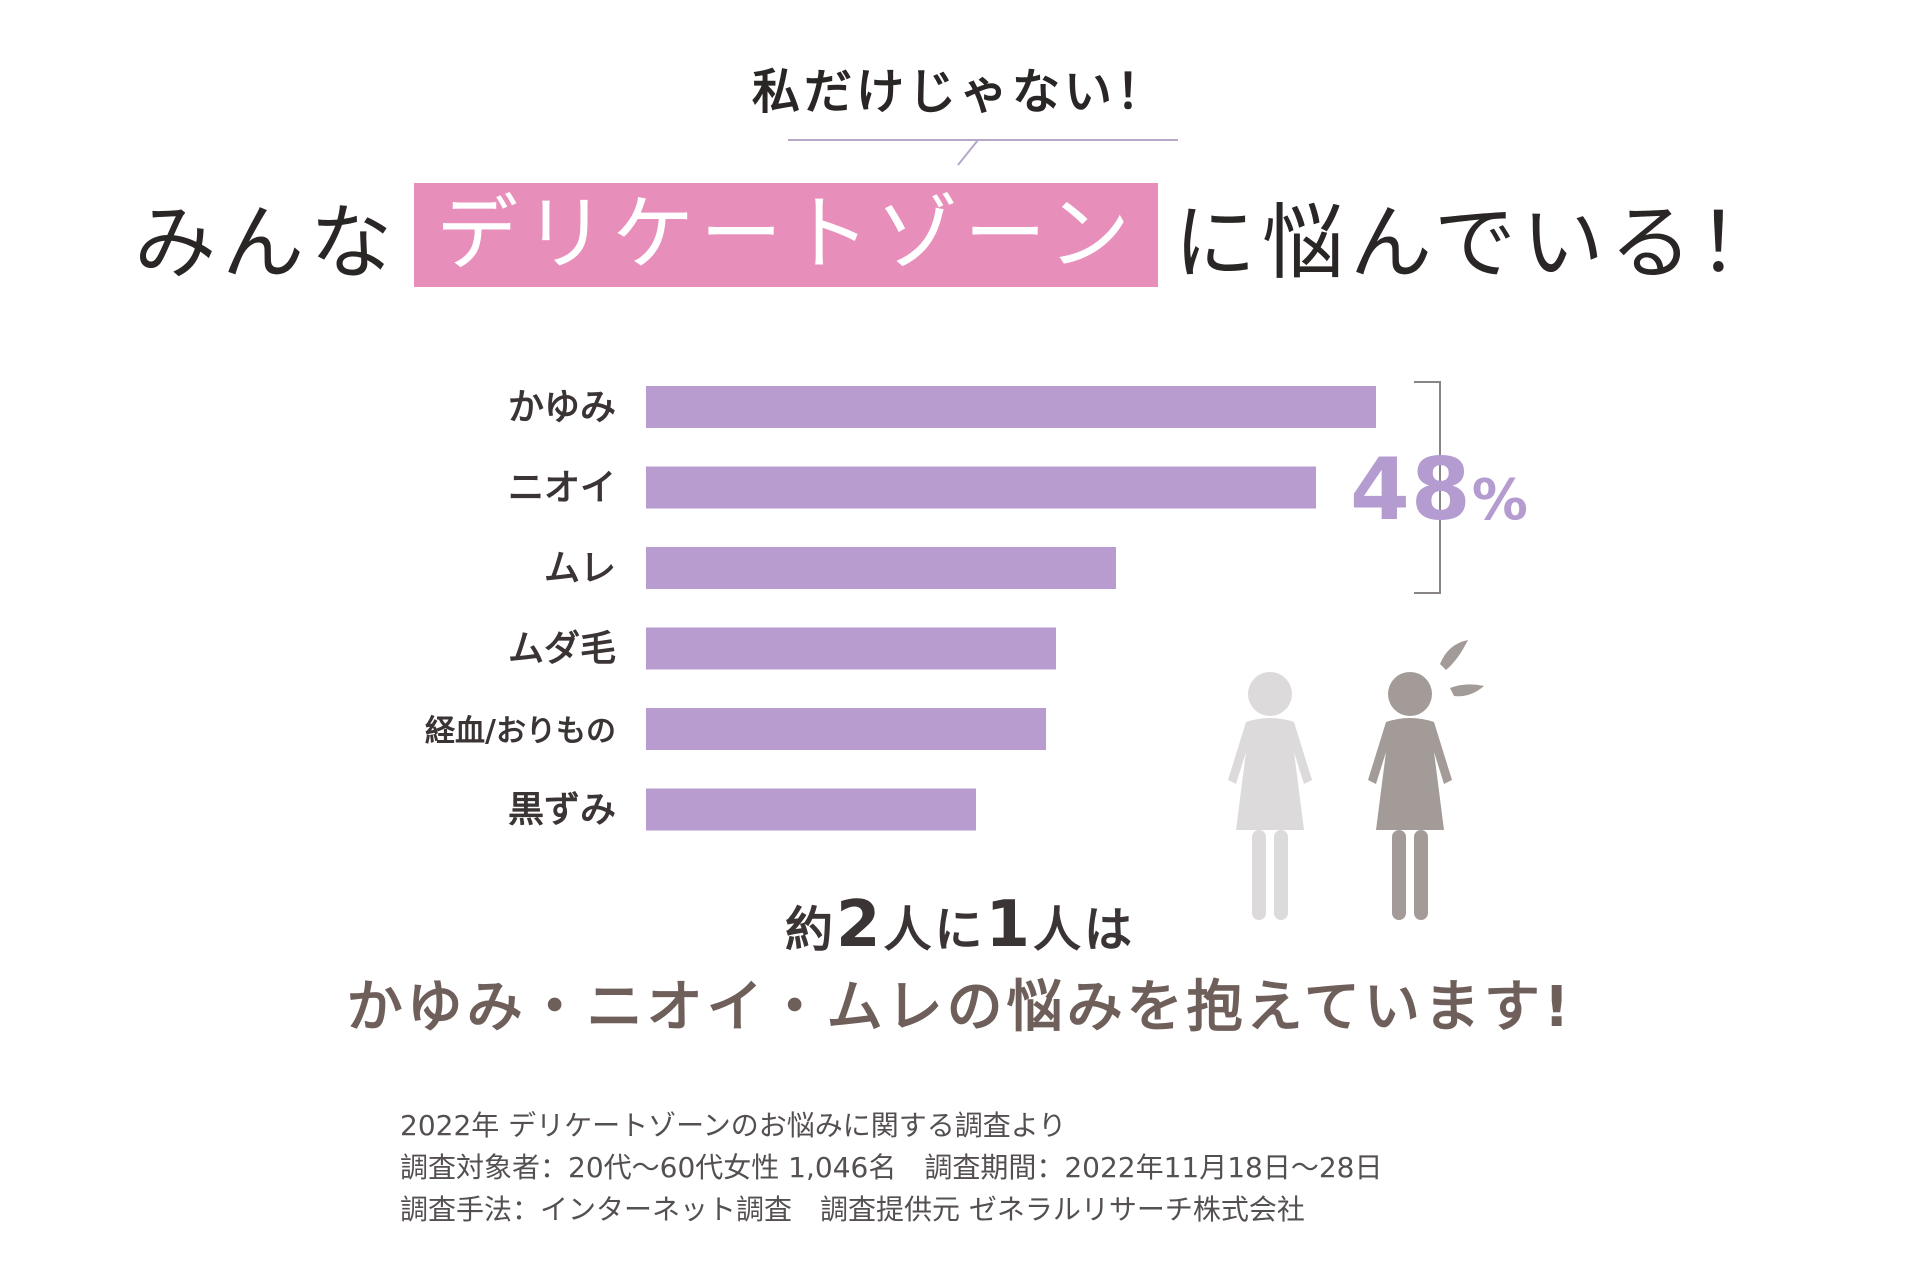 The height and width of the screenshot is (1280, 1920). Describe the element at coordinates (1356, 780) in the screenshot. I see `women-illustration` at that location.